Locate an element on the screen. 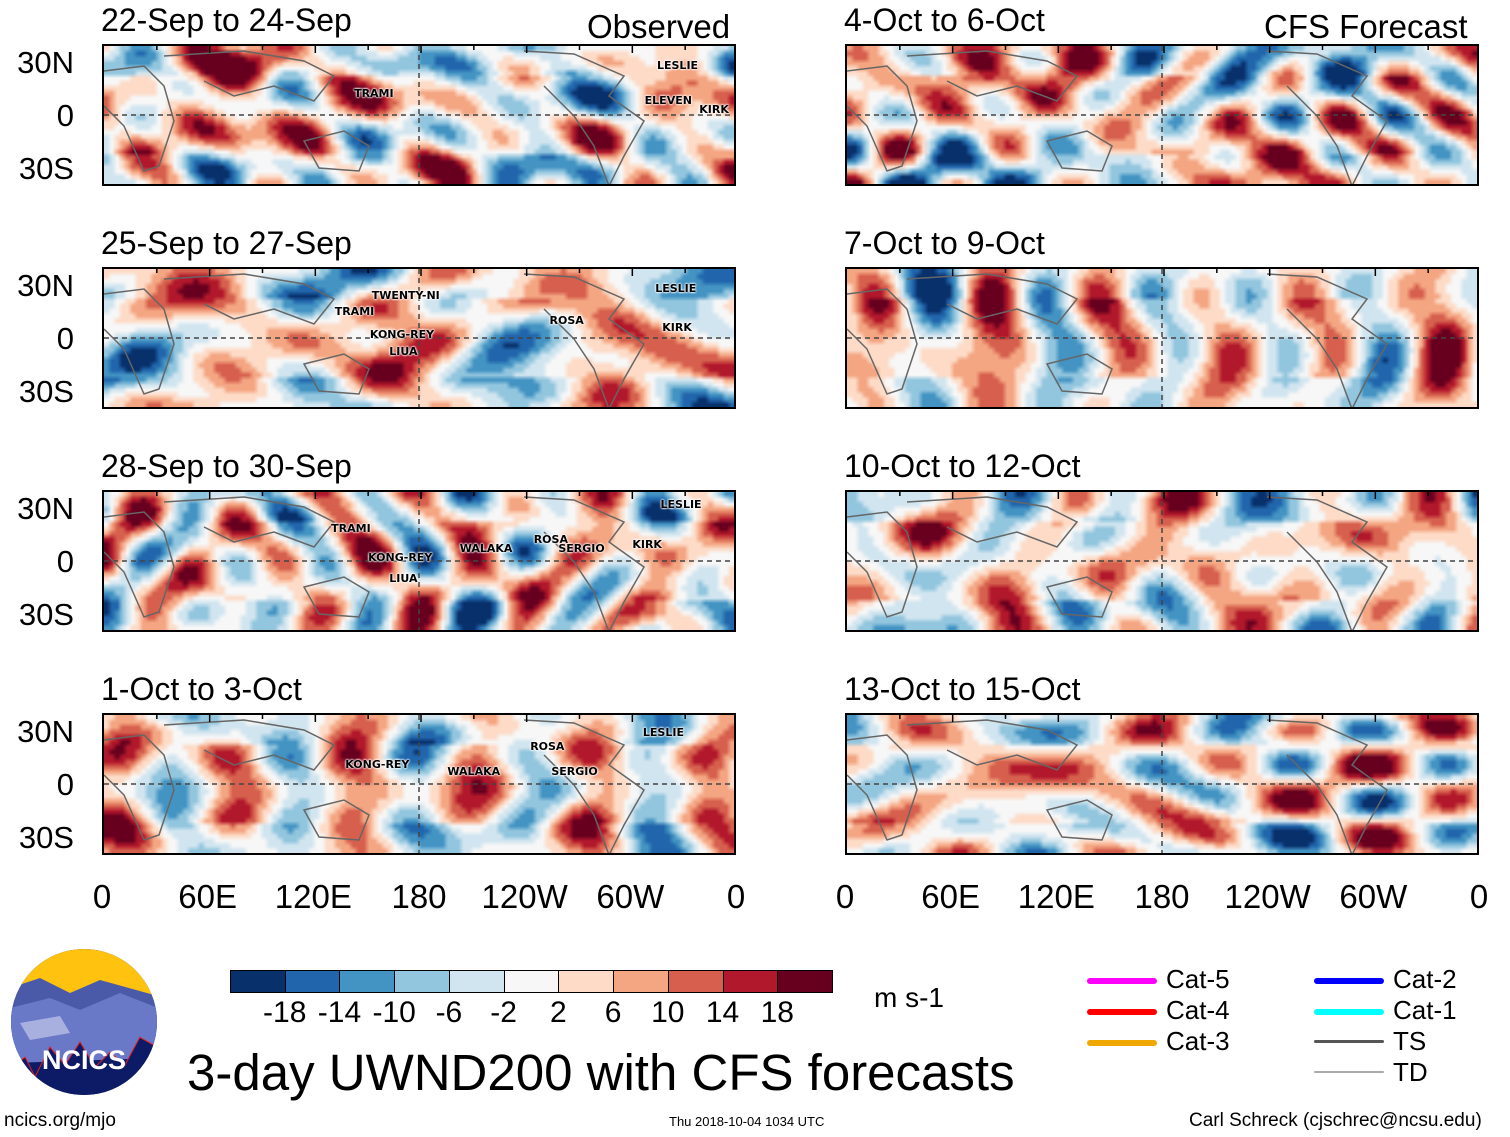 This screenshot has width=1510, height=1137. panel-title: 4-Oct to 6-Oct is located at coordinates (944, 20).